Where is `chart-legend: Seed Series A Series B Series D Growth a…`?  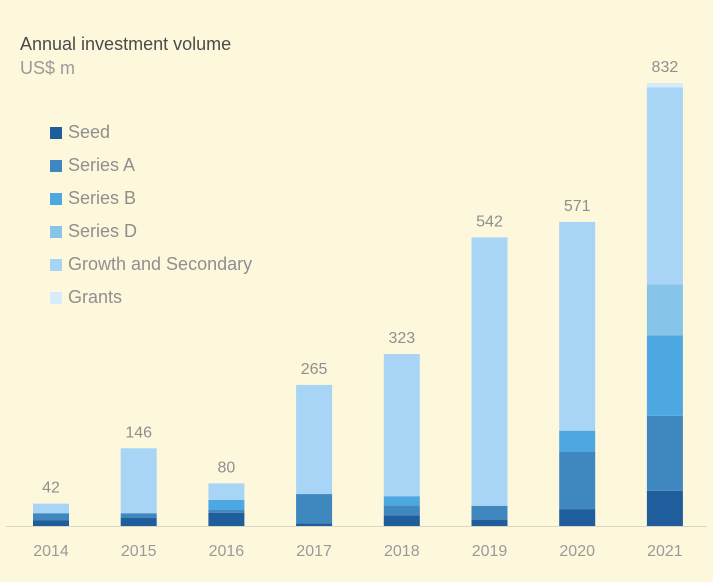
chart-legend: Seed Series A Series B Series D Growth a… is located at coordinates (151, 215).